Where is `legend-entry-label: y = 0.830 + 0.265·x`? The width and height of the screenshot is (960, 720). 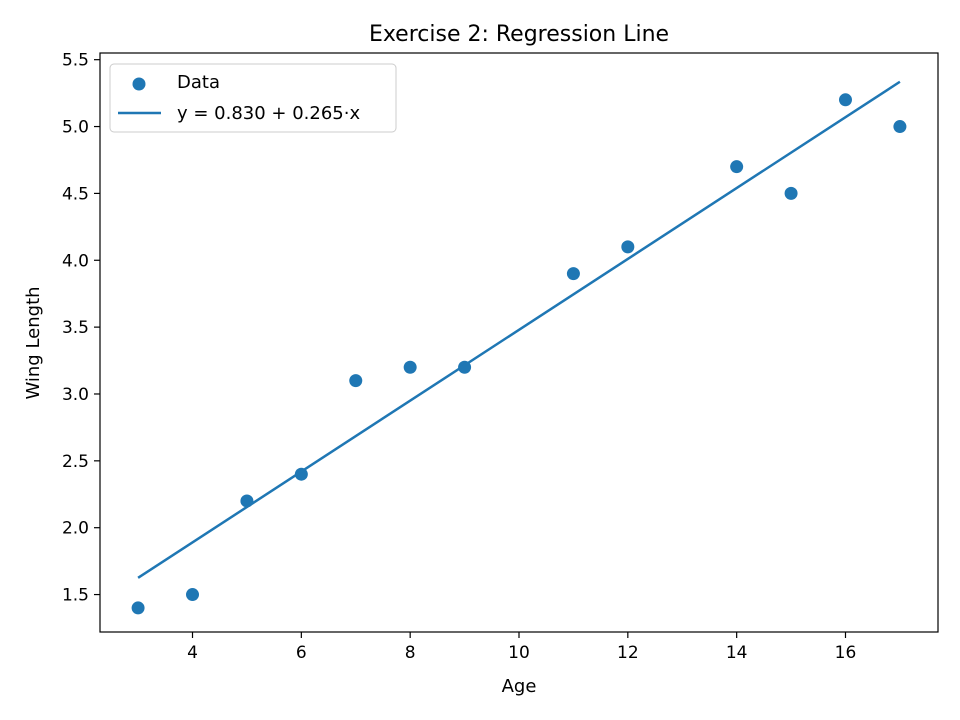
legend-entry-label: y = 0.830 + 0.265·x is located at coordinates (268, 113).